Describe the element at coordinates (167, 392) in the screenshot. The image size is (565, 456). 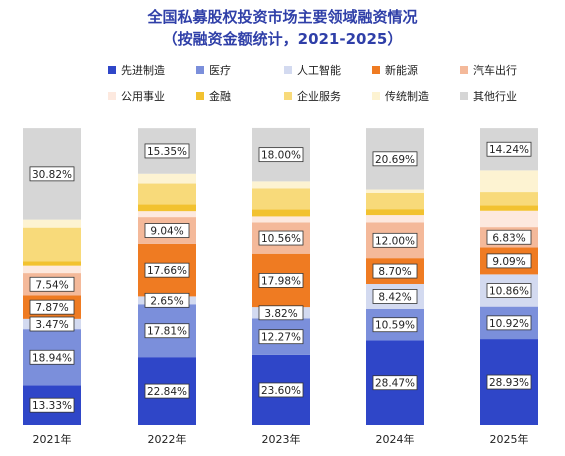
I see `data-label: 22.84%` at that location.